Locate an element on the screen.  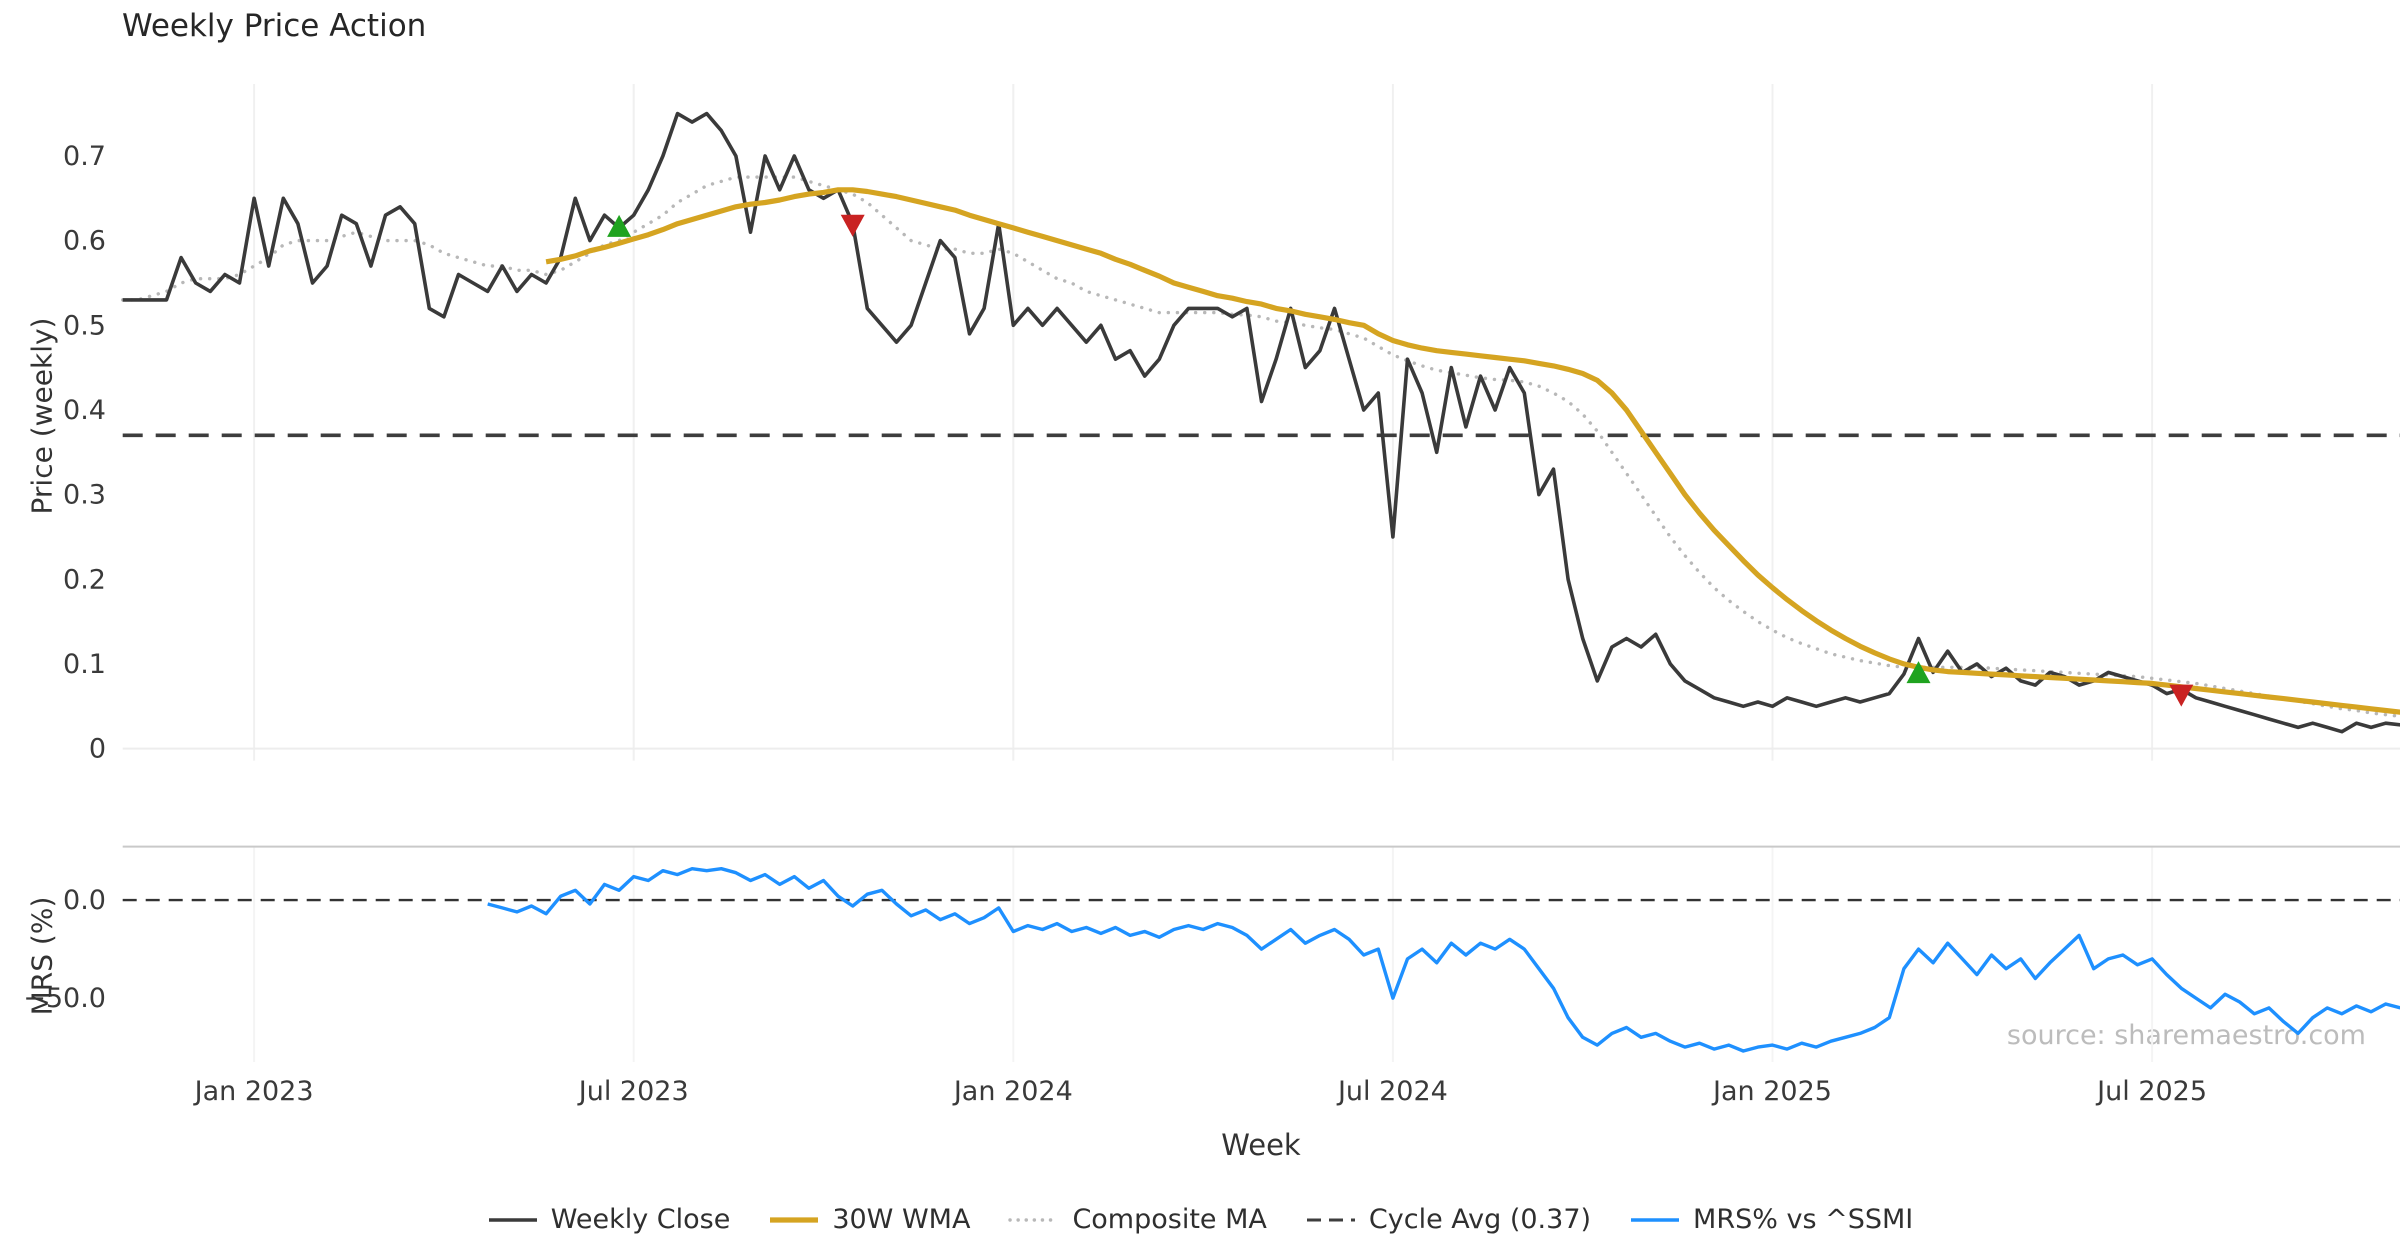
price-y-tick-label: 0.6 is located at coordinates (84, 241).